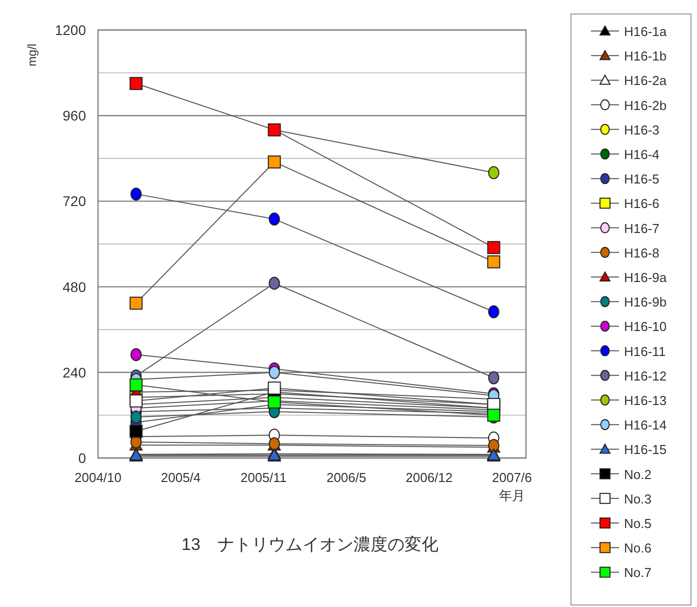 Image resolution: width=697 pixels, height=607 pixels. What do you see at coordinates (646, 31) in the screenshot?
I see `legend-label: H16-1a` at bounding box center [646, 31].